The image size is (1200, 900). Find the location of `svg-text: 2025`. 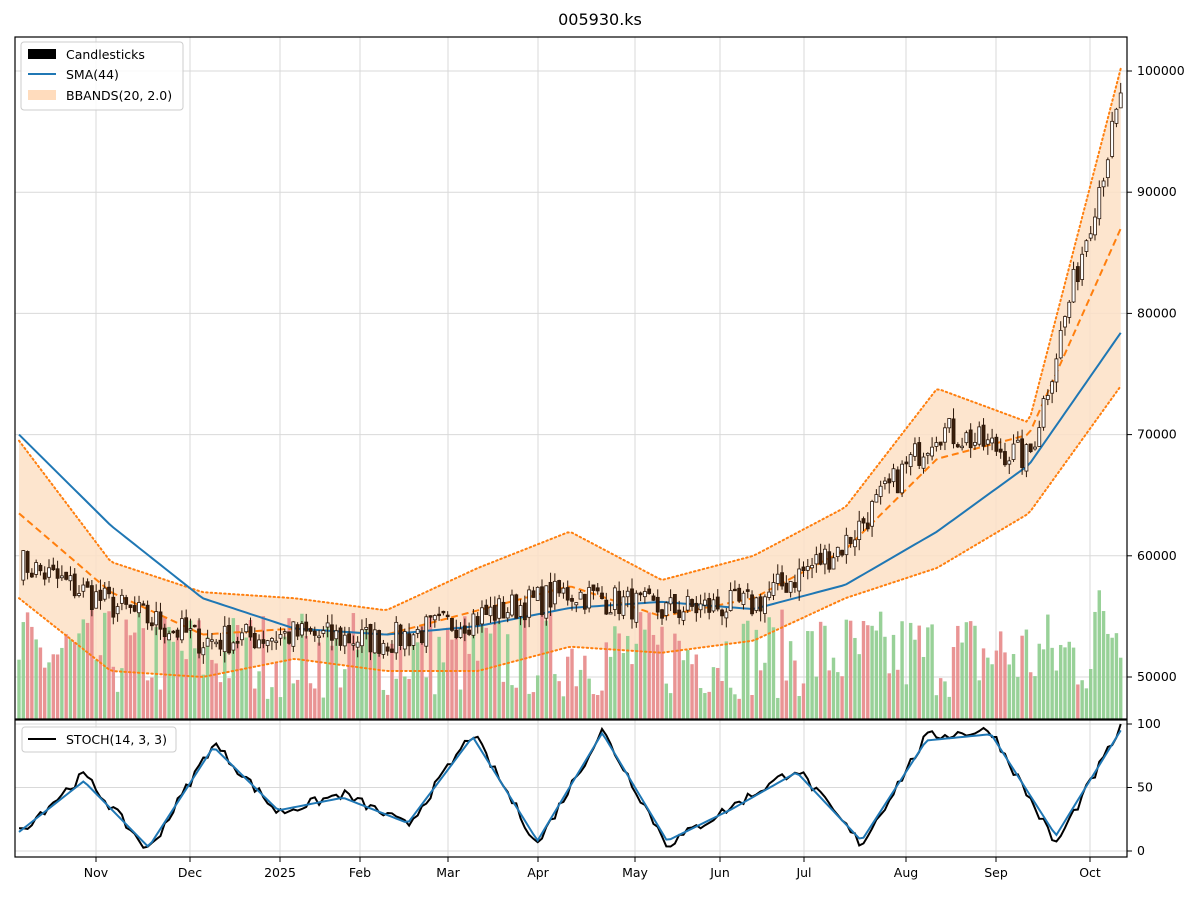

svg-text: 2025 is located at coordinates (280, 872).